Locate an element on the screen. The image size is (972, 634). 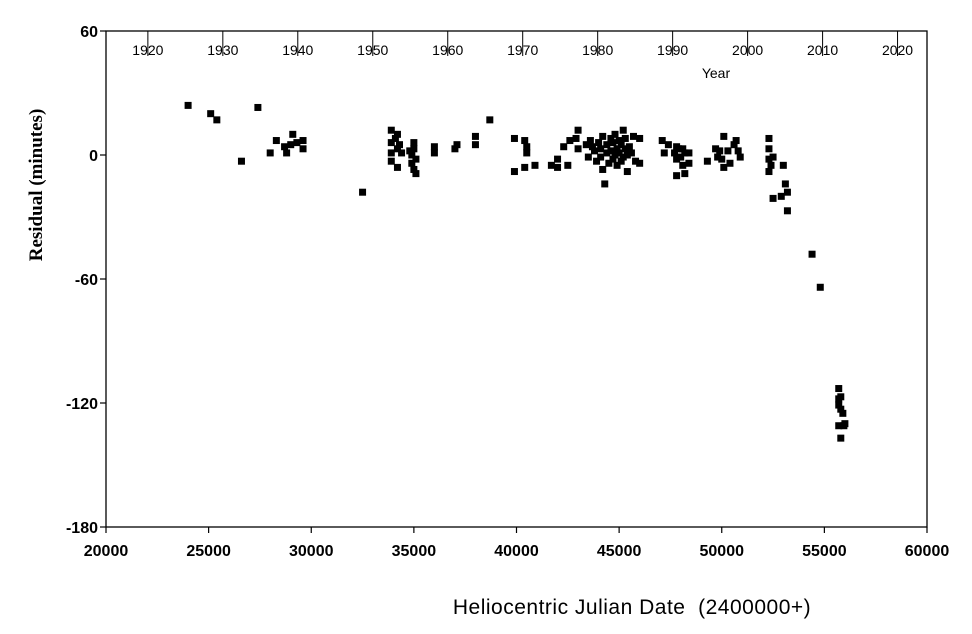
x-tick-label: 30000 is located at coordinates (311, 551).